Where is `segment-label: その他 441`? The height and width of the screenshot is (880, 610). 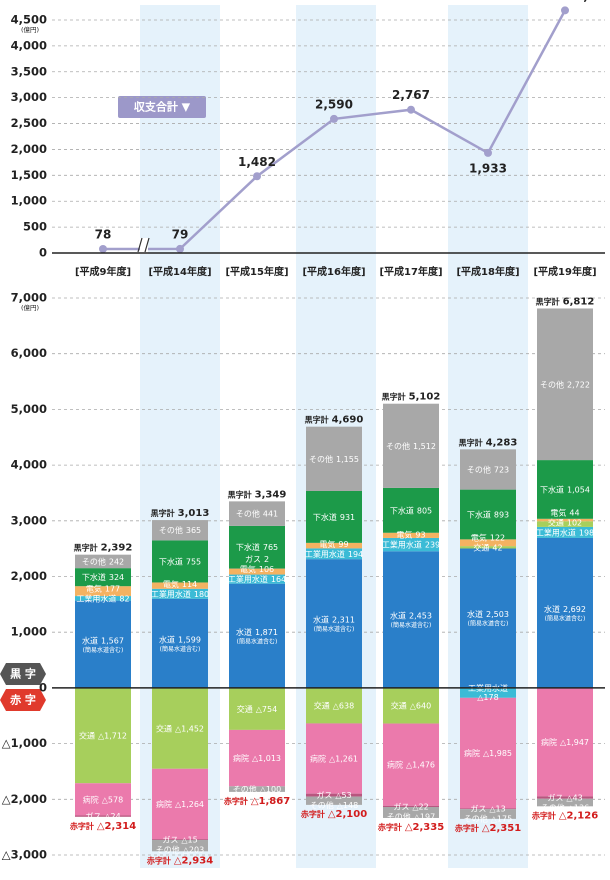
segment-label: その他 441 is located at coordinates (257, 513).